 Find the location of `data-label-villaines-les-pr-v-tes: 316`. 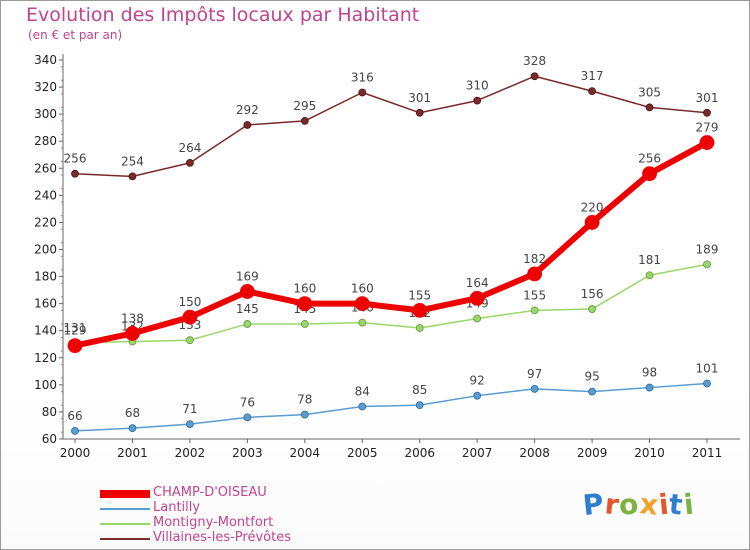

data-label-villaines-les-pr-v-tes: 316 is located at coordinates (362, 77).